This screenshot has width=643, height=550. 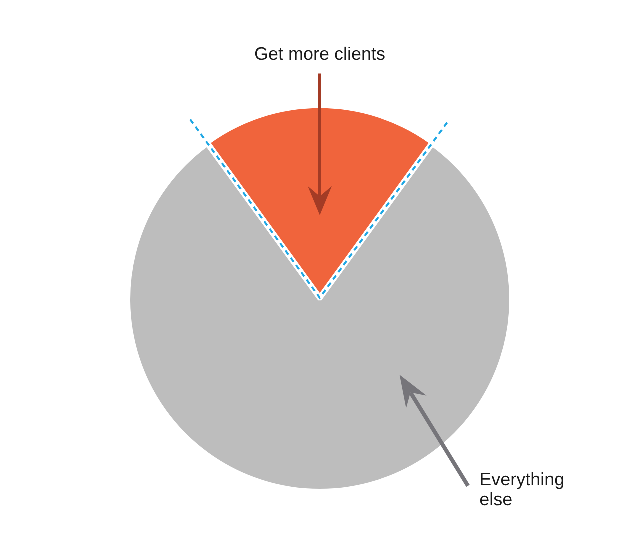 I want to click on slice-label: Everything else, so click(x=522, y=489).